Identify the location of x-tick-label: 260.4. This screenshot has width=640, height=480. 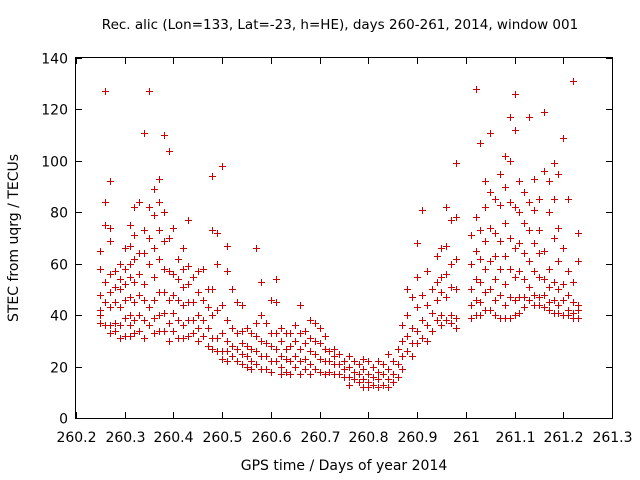
(173, 438).